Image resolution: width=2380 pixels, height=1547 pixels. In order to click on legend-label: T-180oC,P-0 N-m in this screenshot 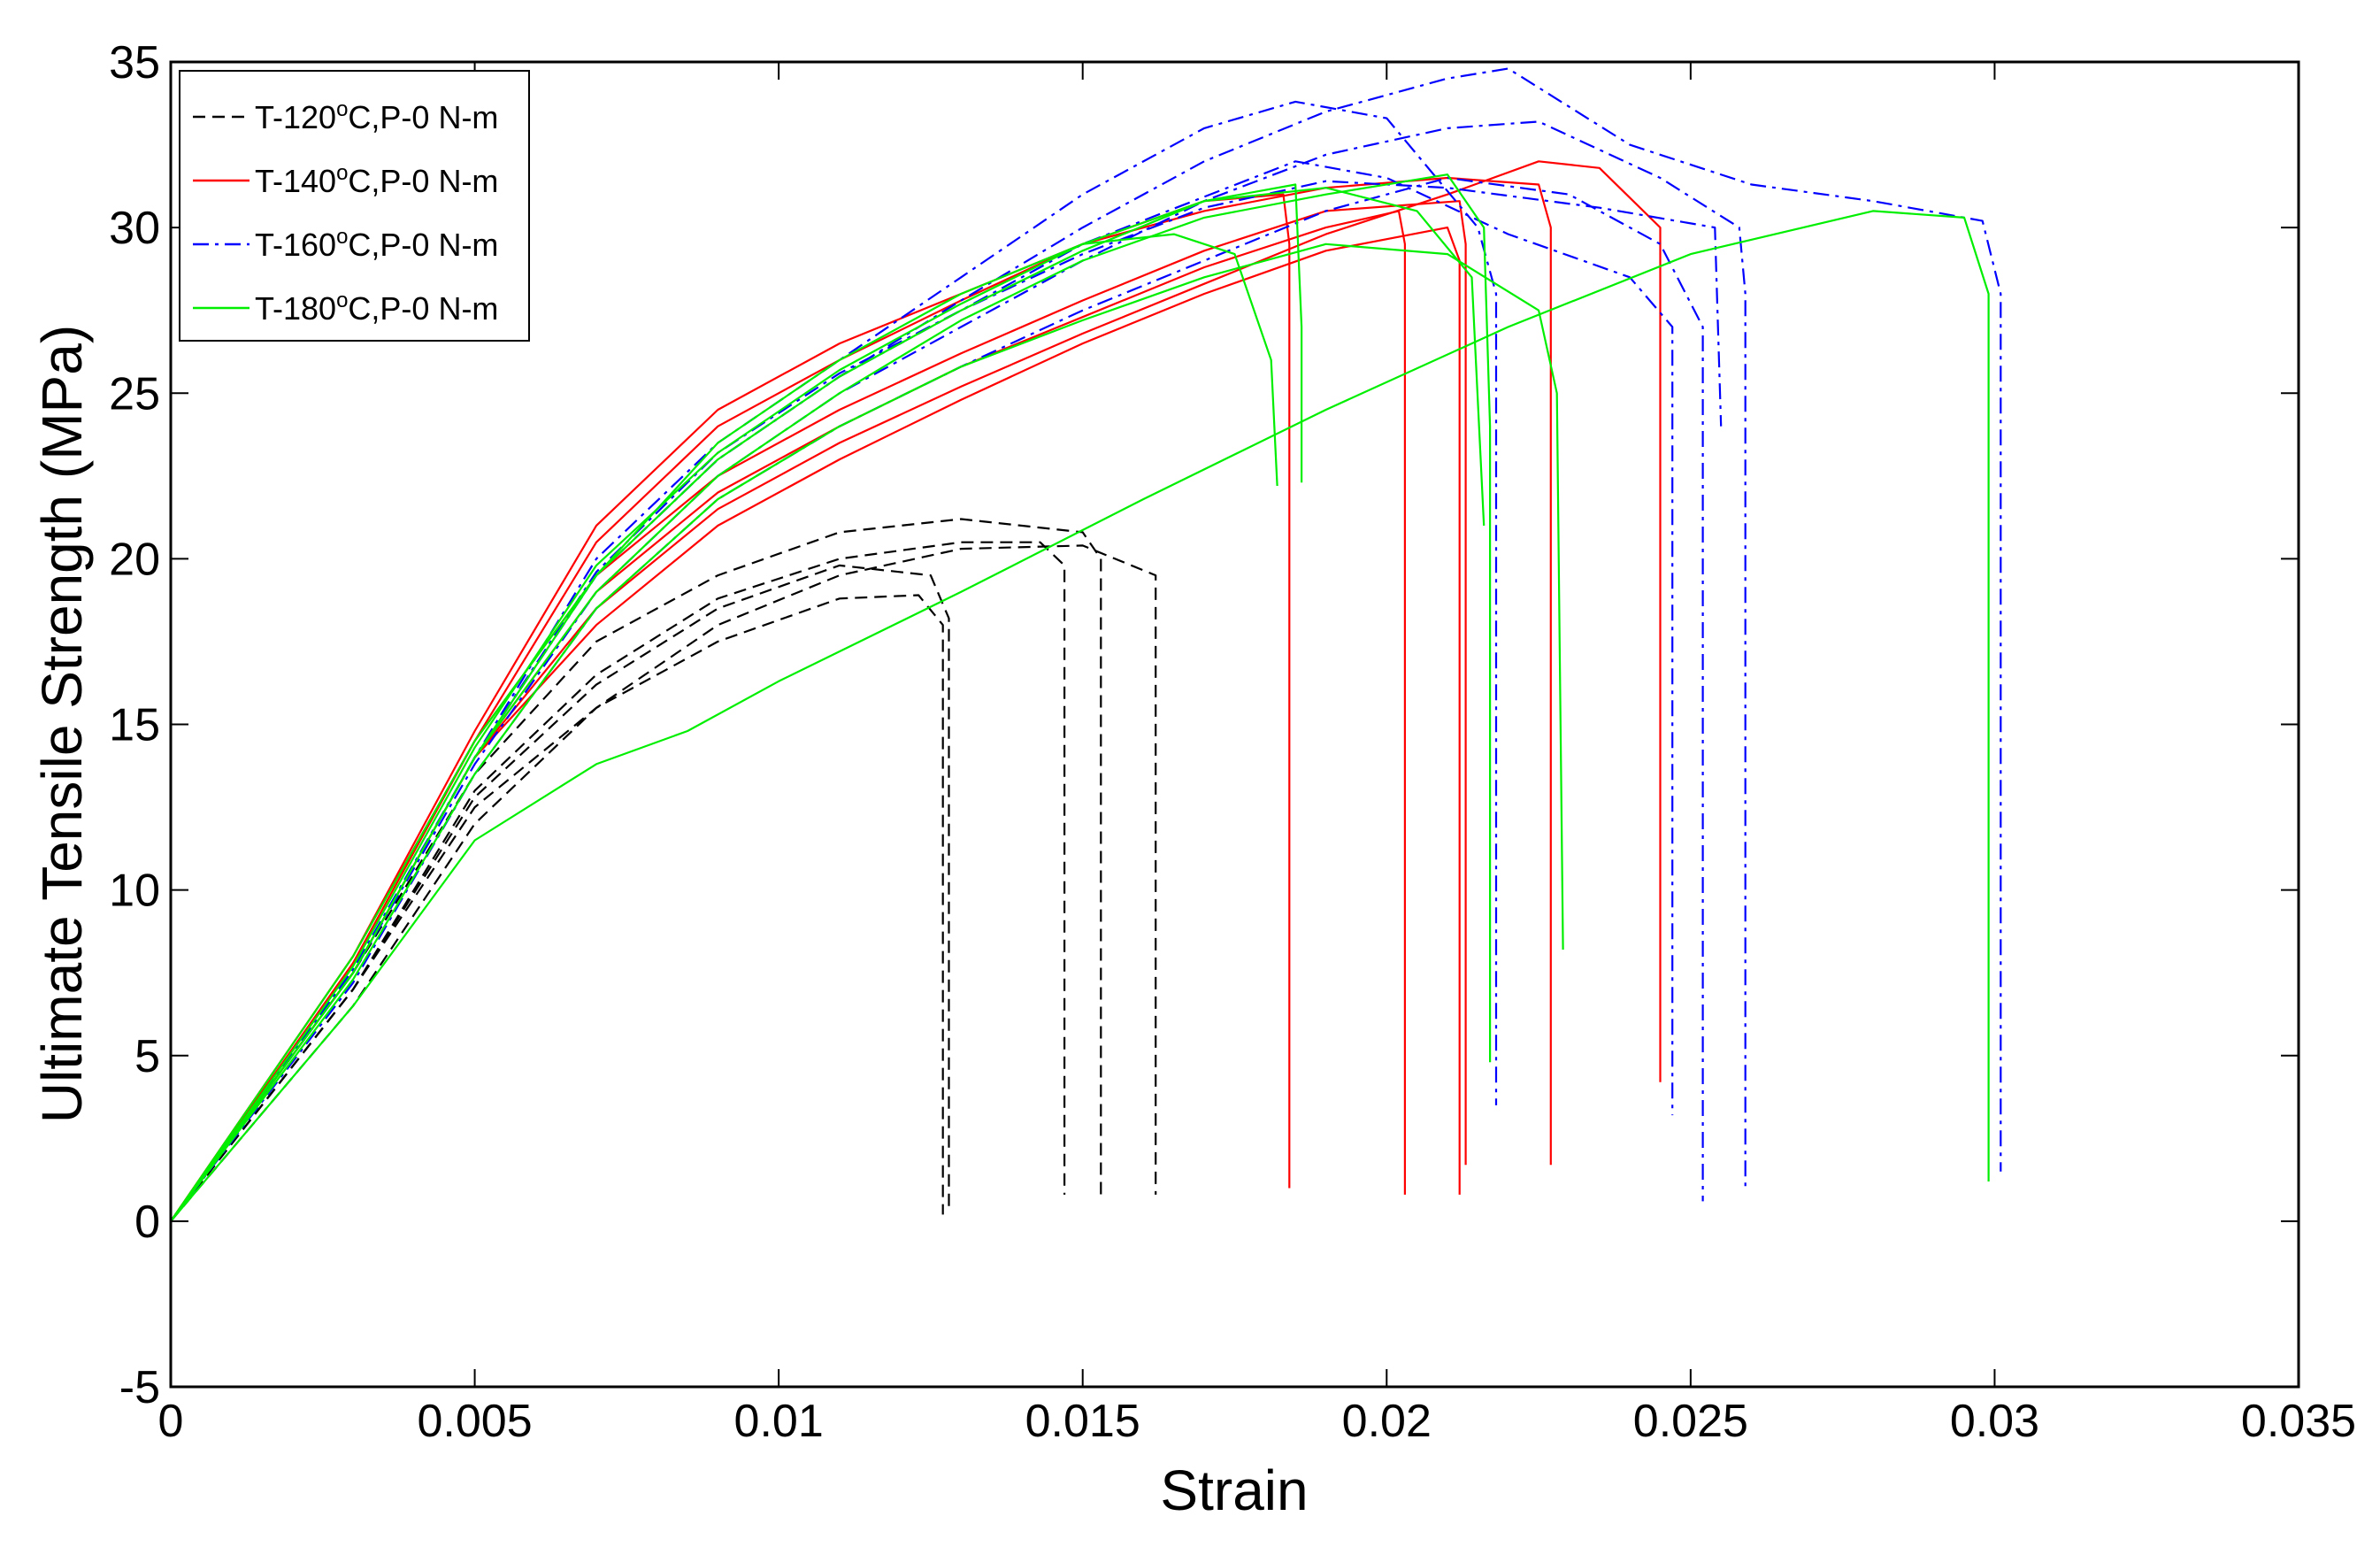, I will do `click(376, 308)`.